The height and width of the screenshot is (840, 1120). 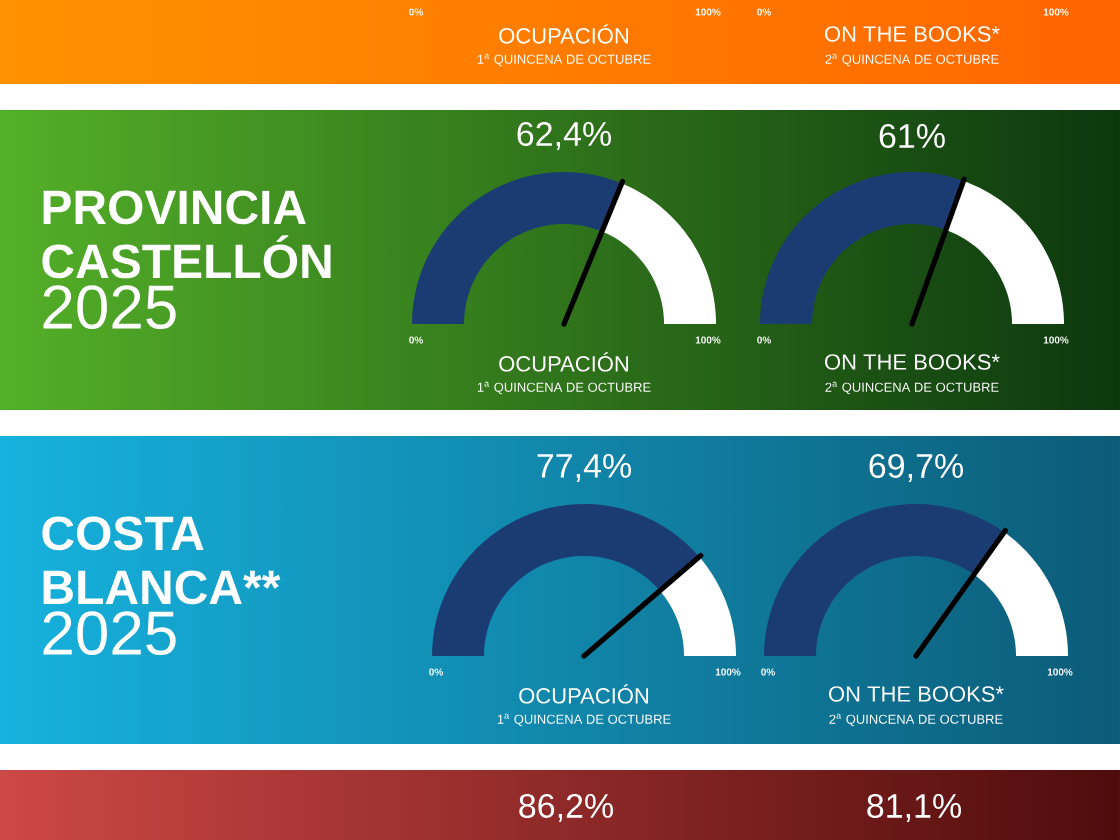 What do you see at coordinates (161, 560) in the screenshot?
I see `text: COSTA BLANCA**` at bounding box center [161, 560].